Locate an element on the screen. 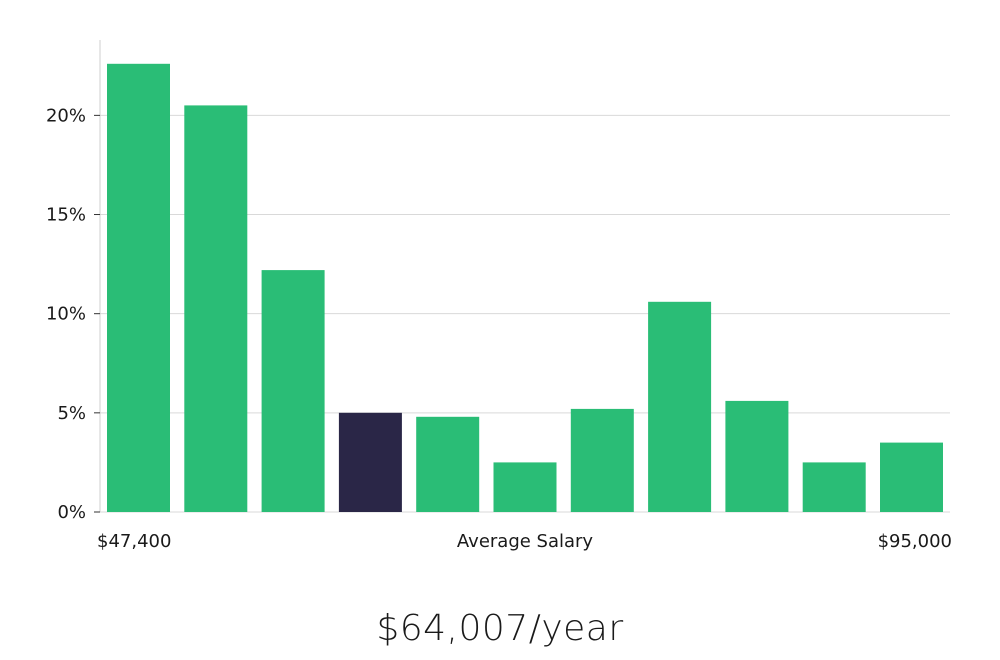 This screenshot has width=1000, height=660. y-tick-label: 15% is located at coordinates (66, 215).